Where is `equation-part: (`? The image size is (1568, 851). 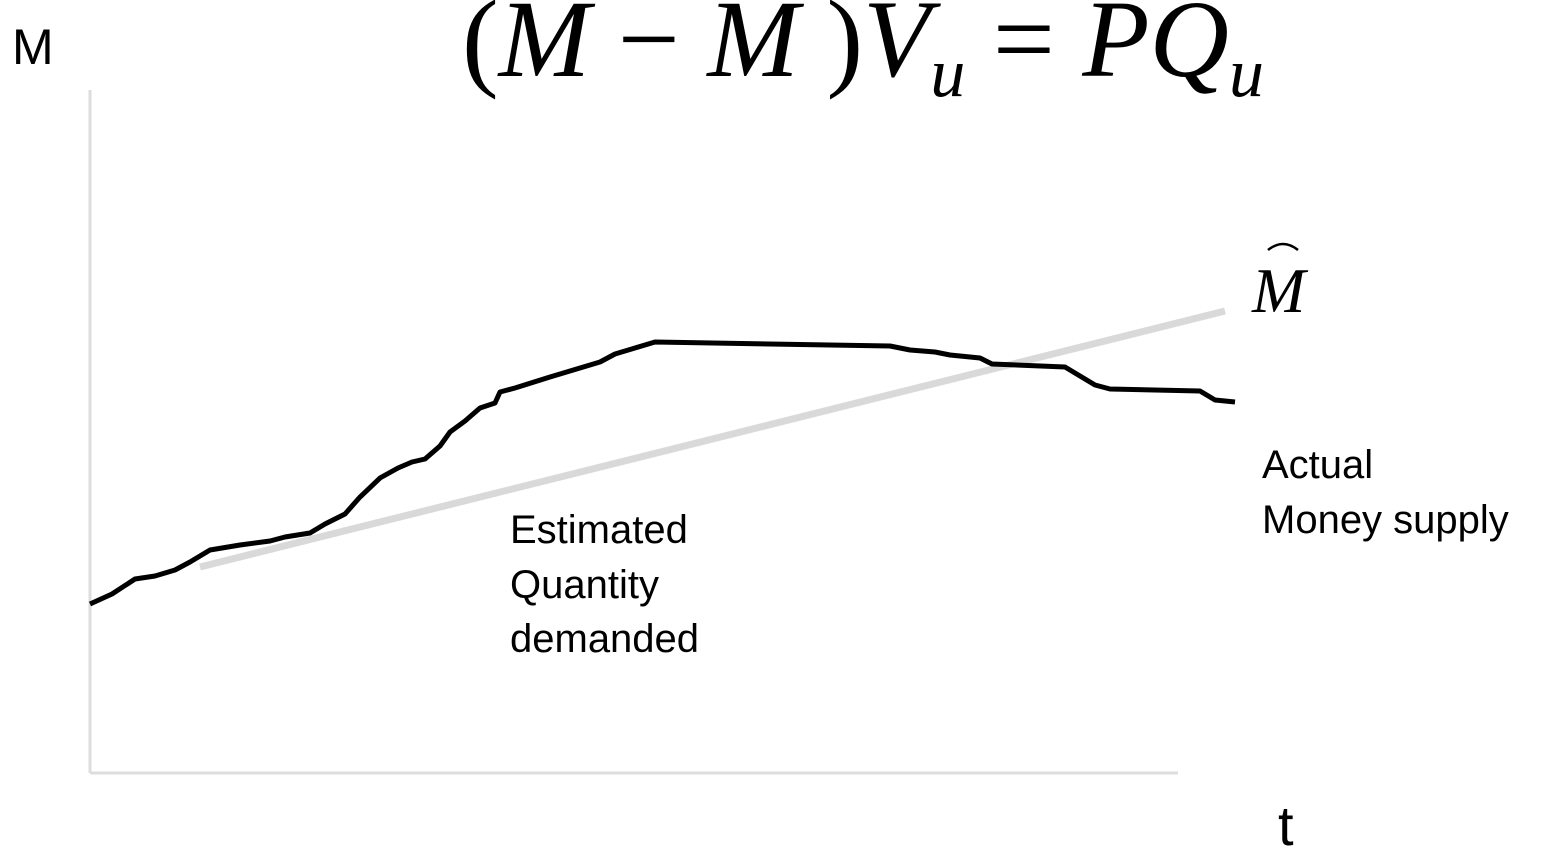
equation-part: ( is located at coordinates (480, 50).